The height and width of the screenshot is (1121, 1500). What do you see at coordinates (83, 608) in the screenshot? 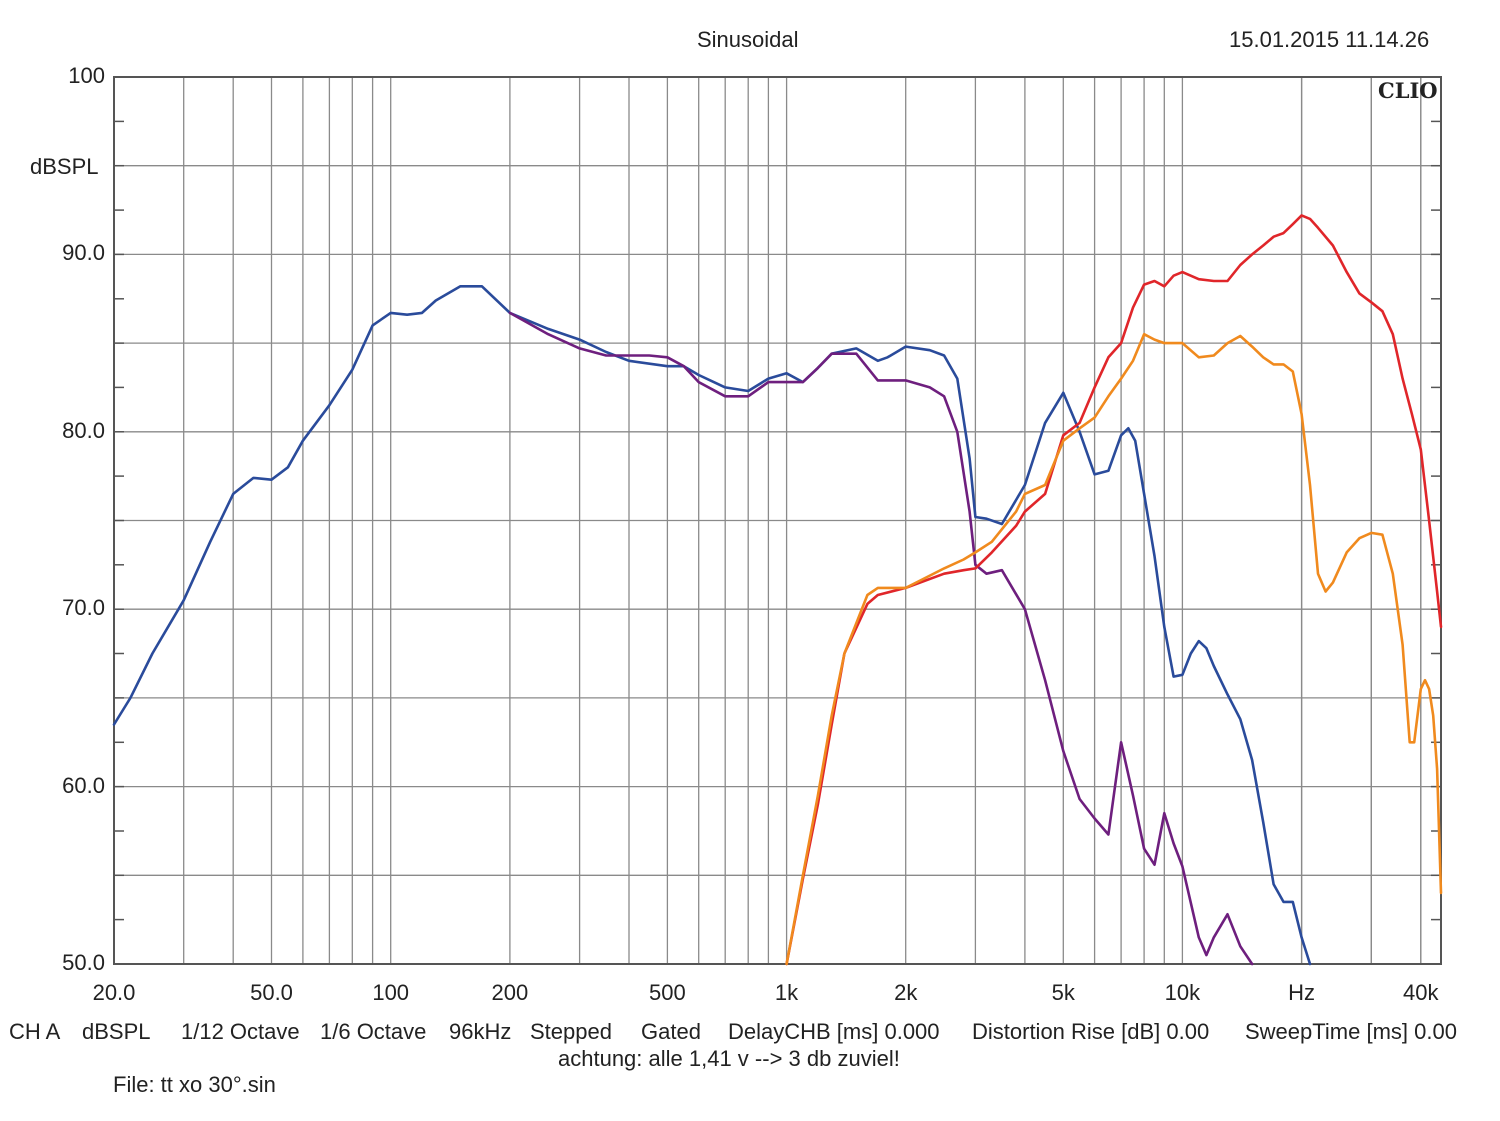
I see `y-tick-label: 70.0` at bounding box center [83, 608].